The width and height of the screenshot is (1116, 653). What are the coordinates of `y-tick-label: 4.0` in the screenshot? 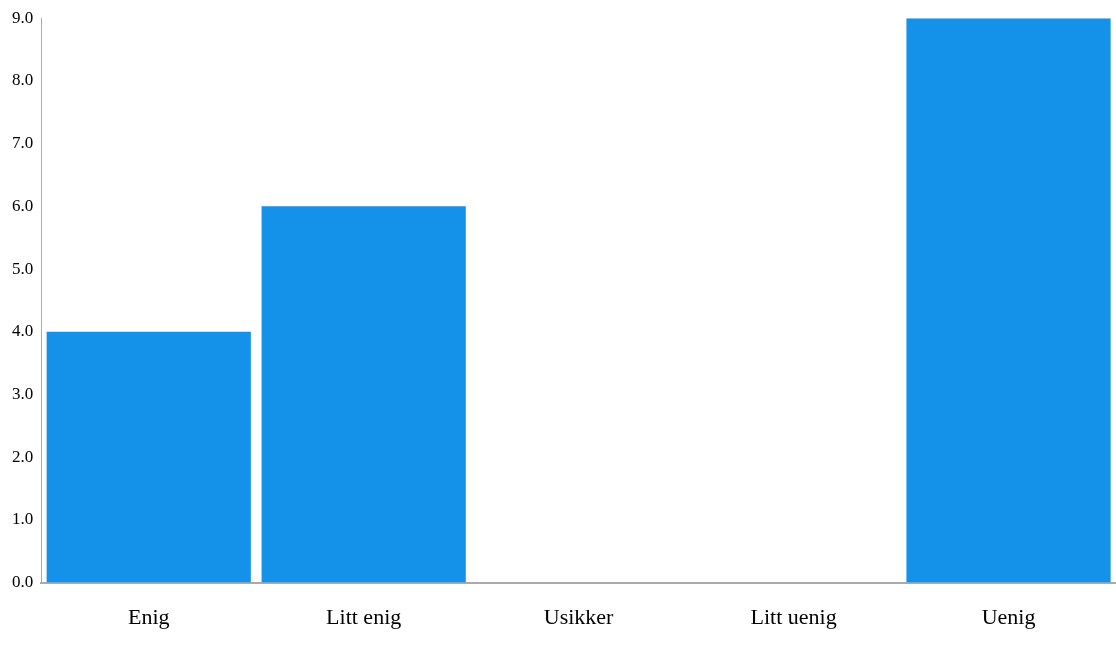 It's located at (23, 331).